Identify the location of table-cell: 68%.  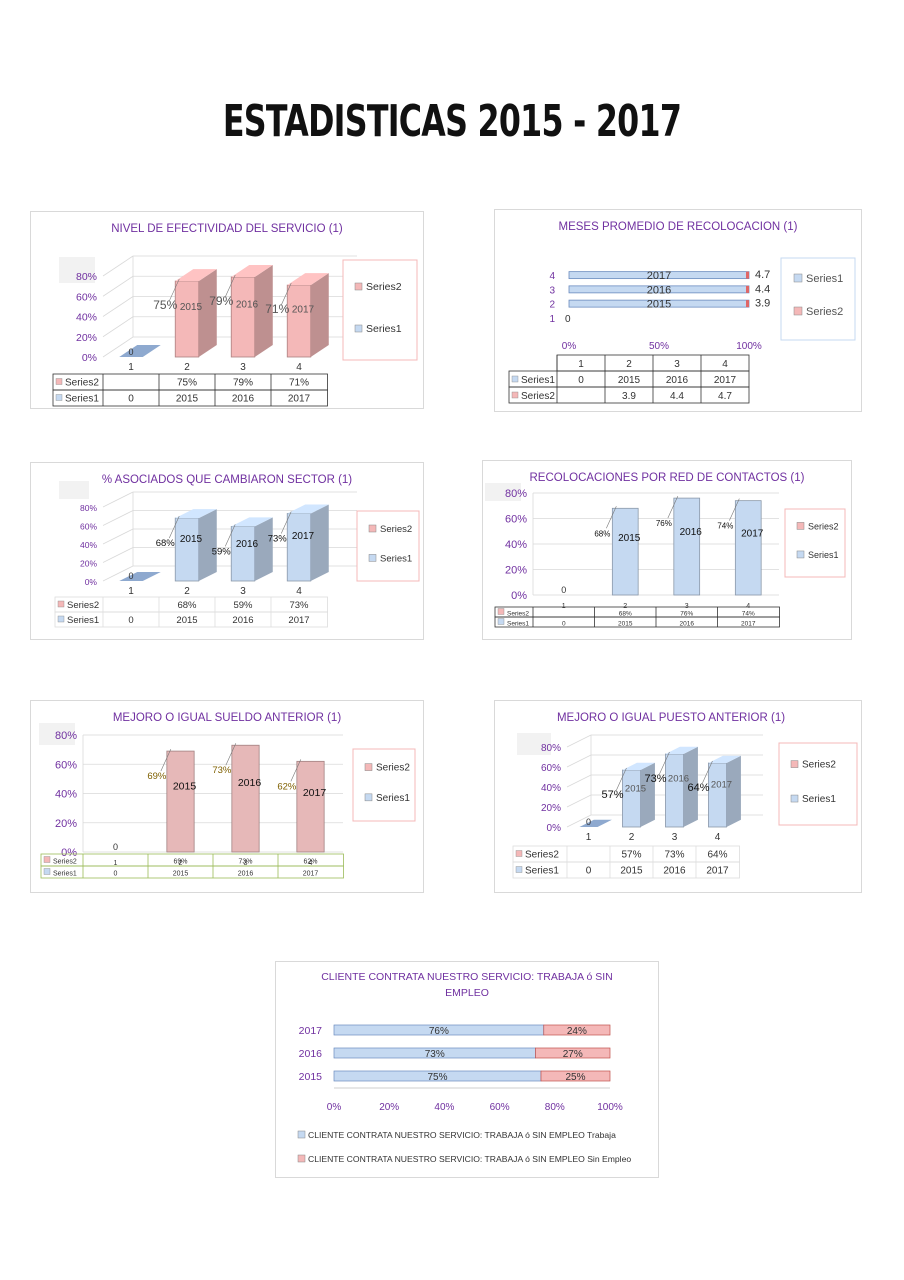
(625, 614).